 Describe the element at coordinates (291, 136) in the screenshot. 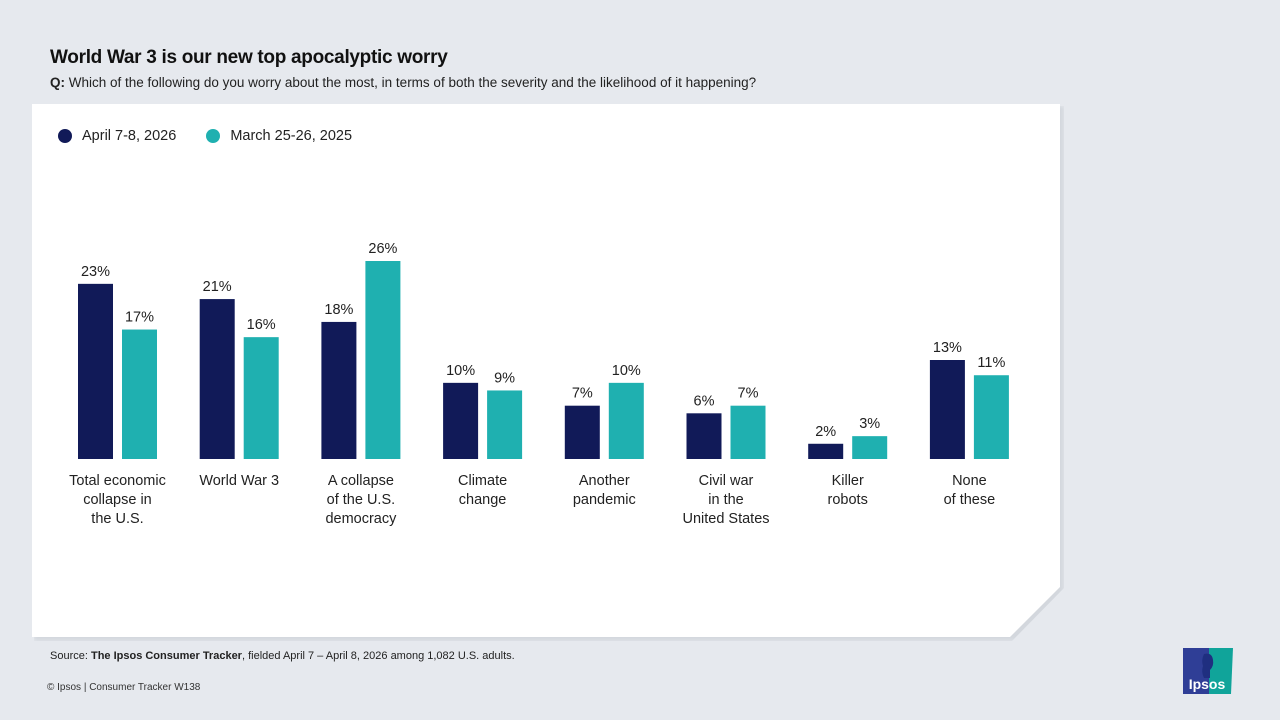

I see `legend-label-2025: March 25-26, 2025` at that location.